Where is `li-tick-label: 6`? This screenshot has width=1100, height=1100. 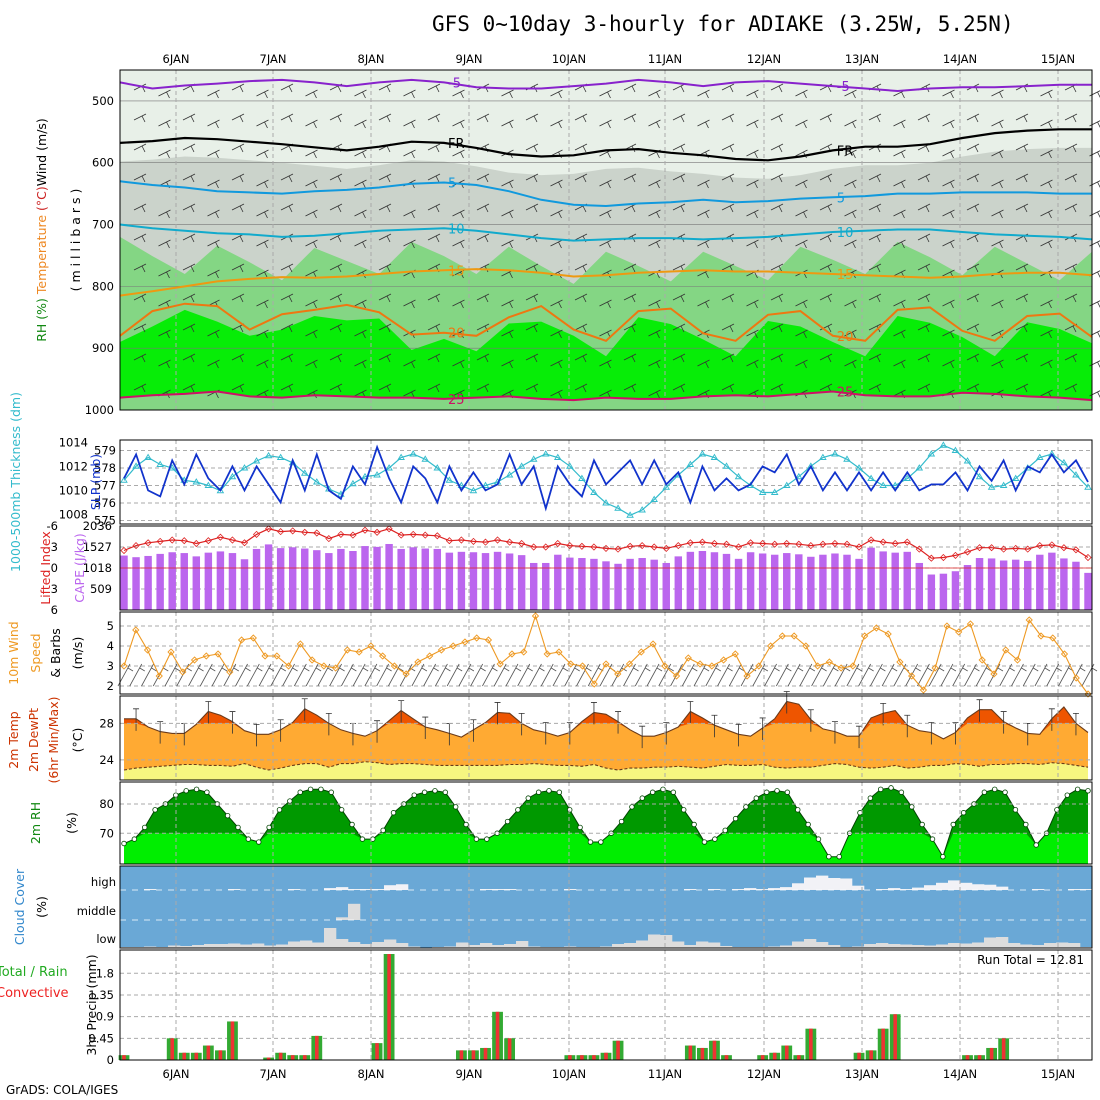
li-tick-label: 6 is located at coordinates (54, 610).